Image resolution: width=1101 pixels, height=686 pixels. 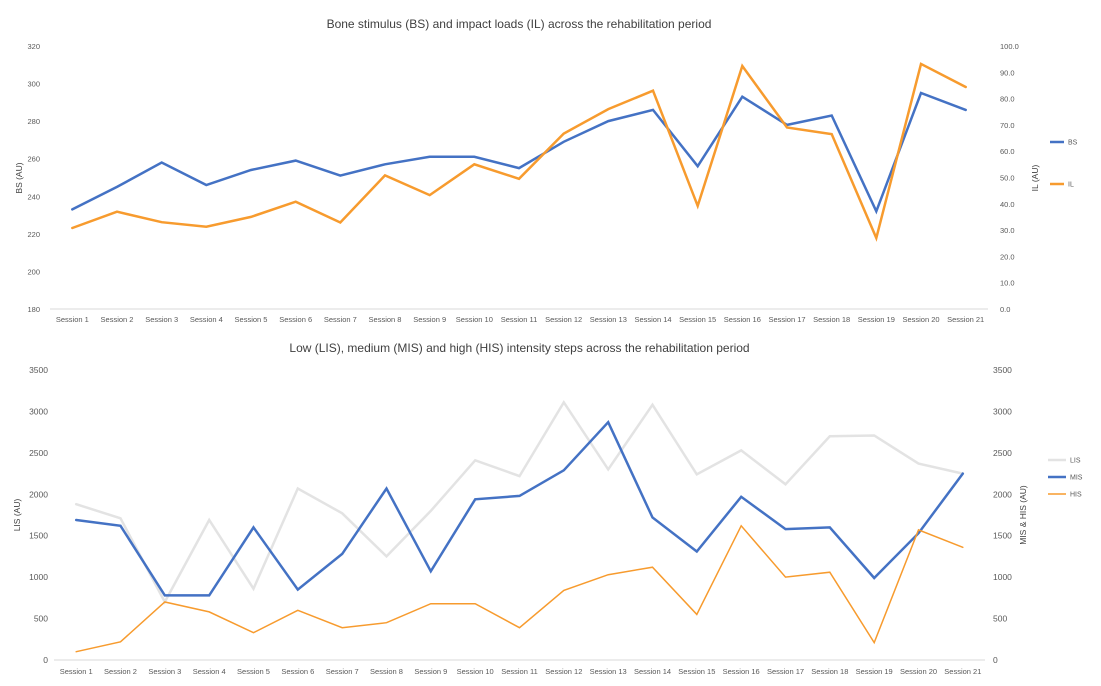 What do you see at coordinates (76, 671) in the screenshot?
I see `chart-2-x-tick-label: Session 1` at bounding box center [76, 671].